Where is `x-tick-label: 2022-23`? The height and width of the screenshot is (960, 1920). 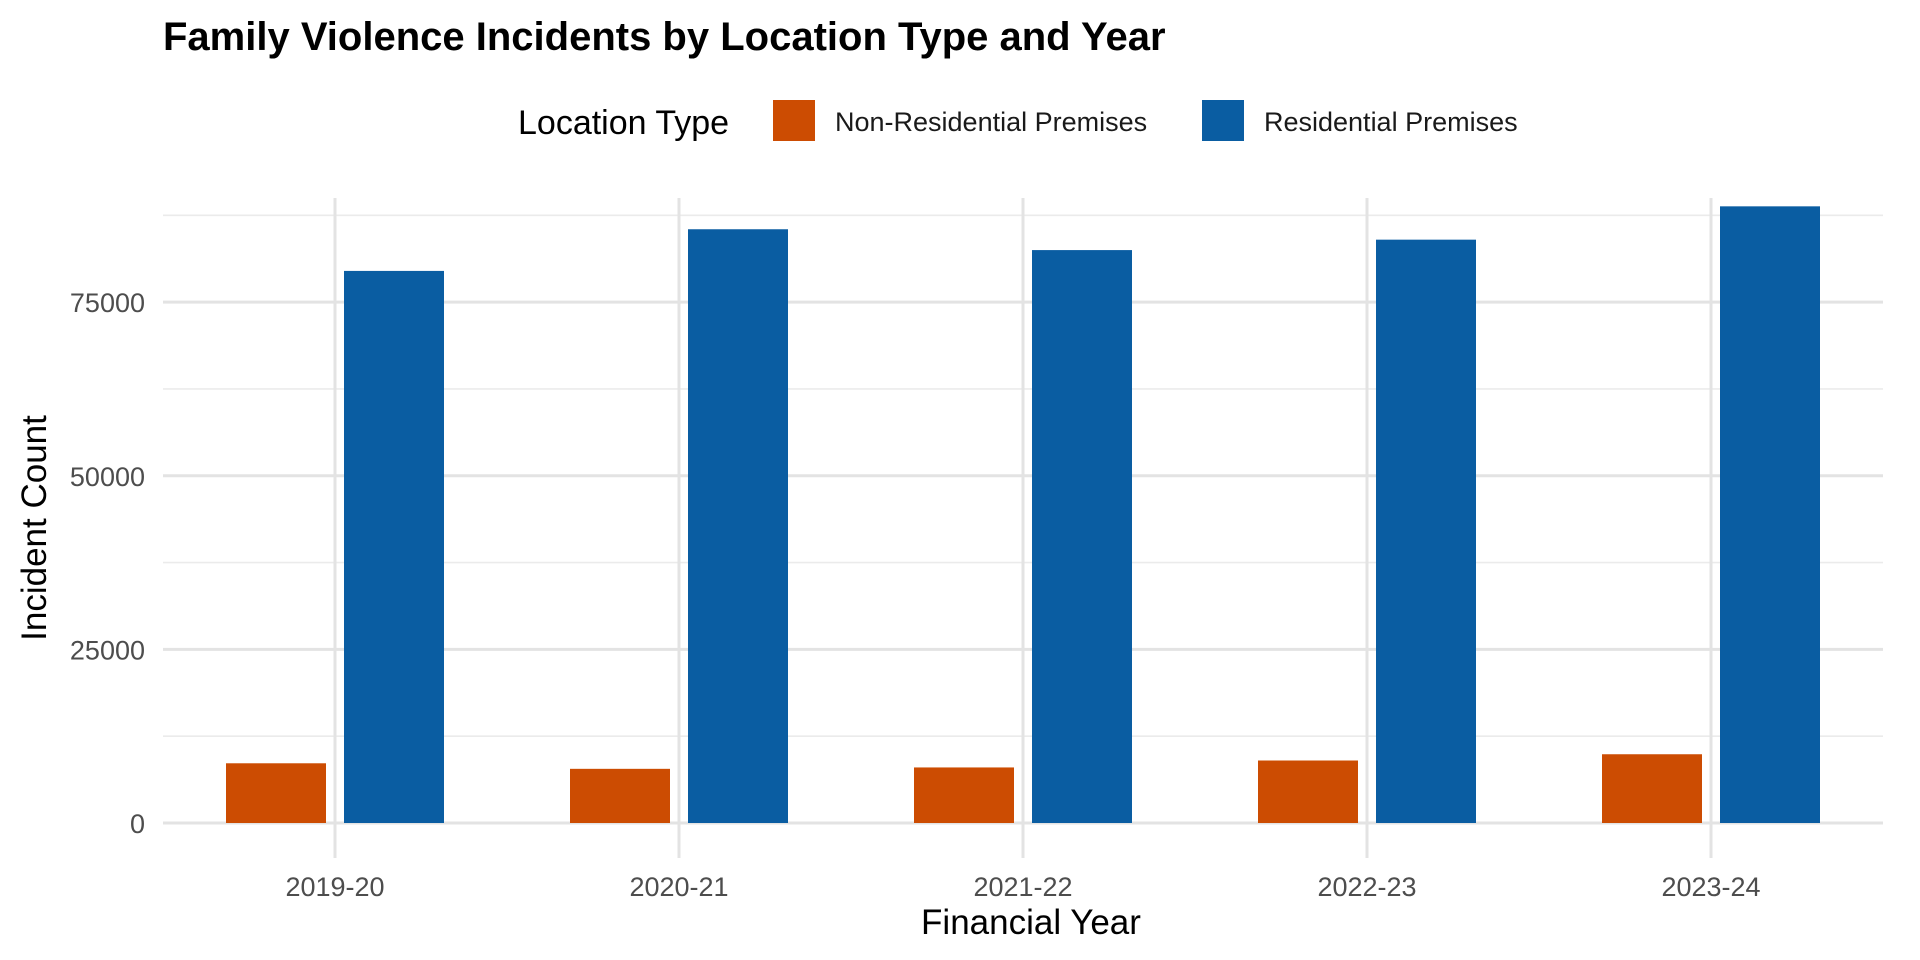 x-tick-label: 2022-23 is located at coordinates (1366, 887).